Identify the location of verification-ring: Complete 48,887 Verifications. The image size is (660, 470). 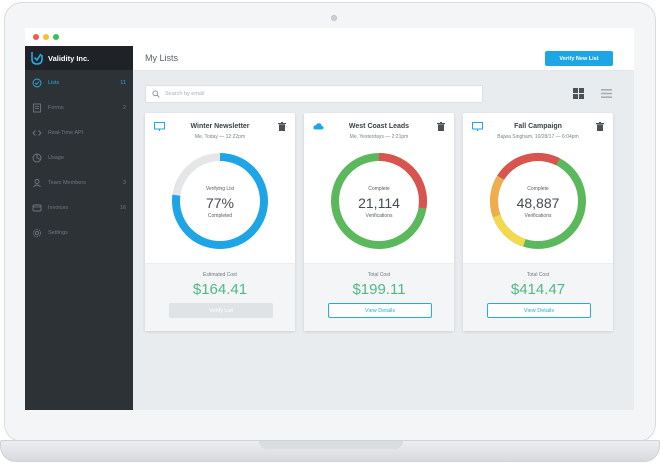
(538, 201).